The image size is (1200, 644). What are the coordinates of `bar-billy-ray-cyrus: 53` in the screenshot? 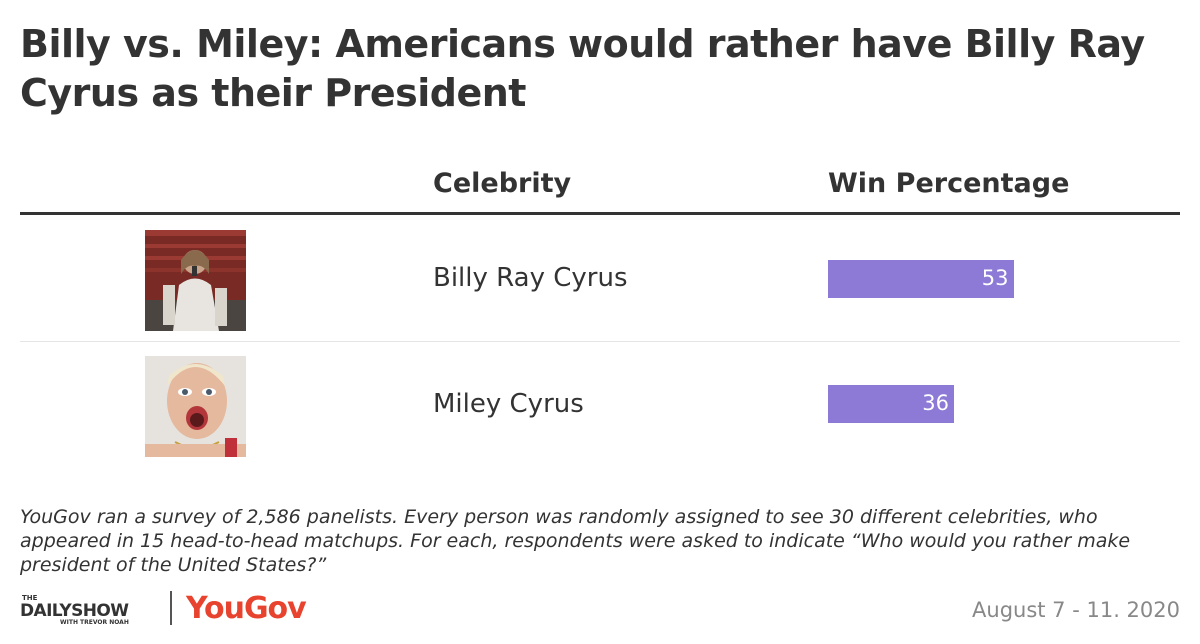 It's located at (921, 279).